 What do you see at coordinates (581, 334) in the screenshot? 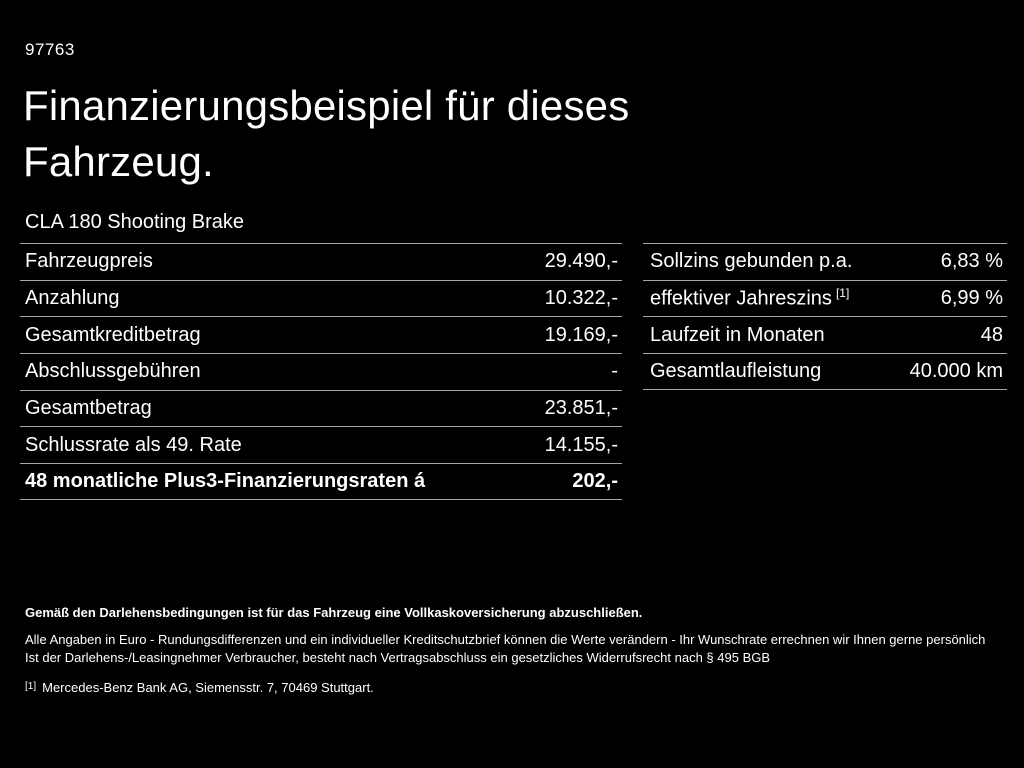
I see `row-value: 19.169,-` at bounding box center [581, 334].